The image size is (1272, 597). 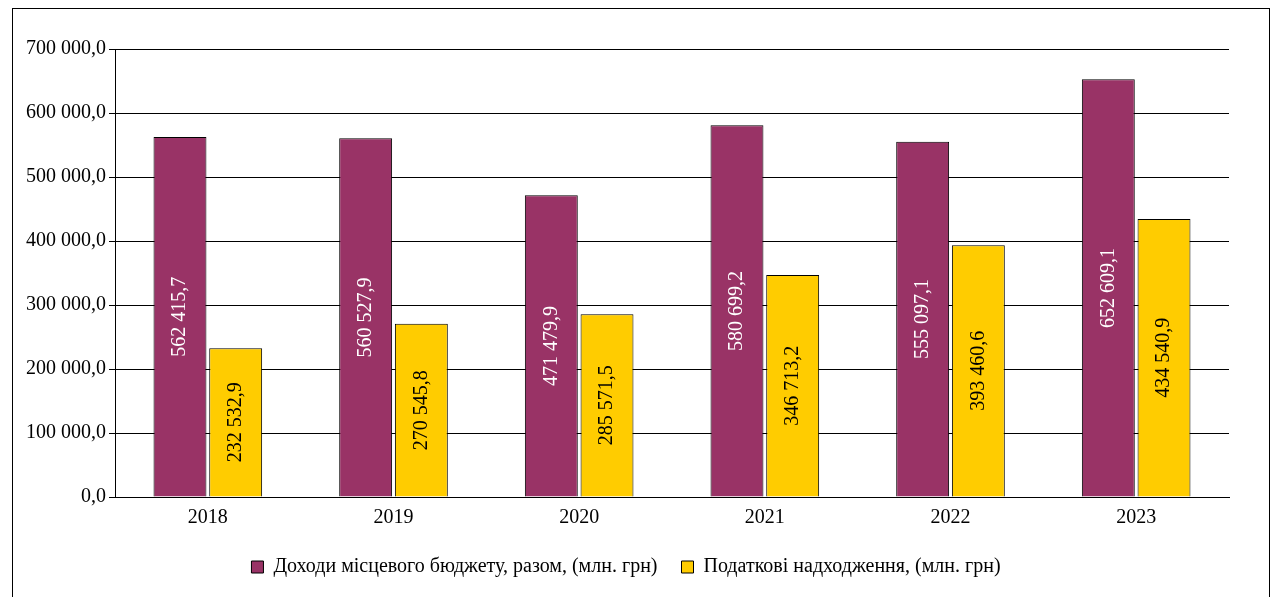 I want to click on data-label: 232 532,9, so click(x=233, y=422).